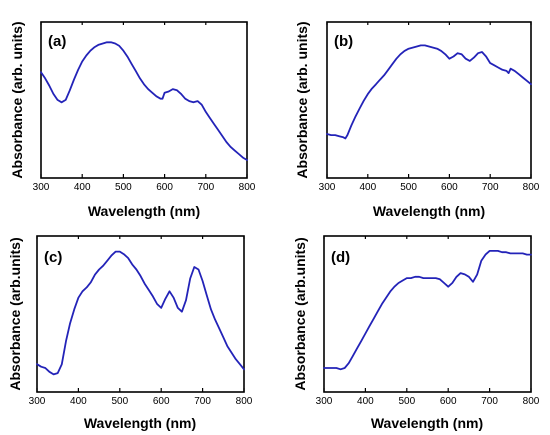 The height and width of the screenshot is (435, 550). I want to click on panel-label: (c), so click(53, 257).